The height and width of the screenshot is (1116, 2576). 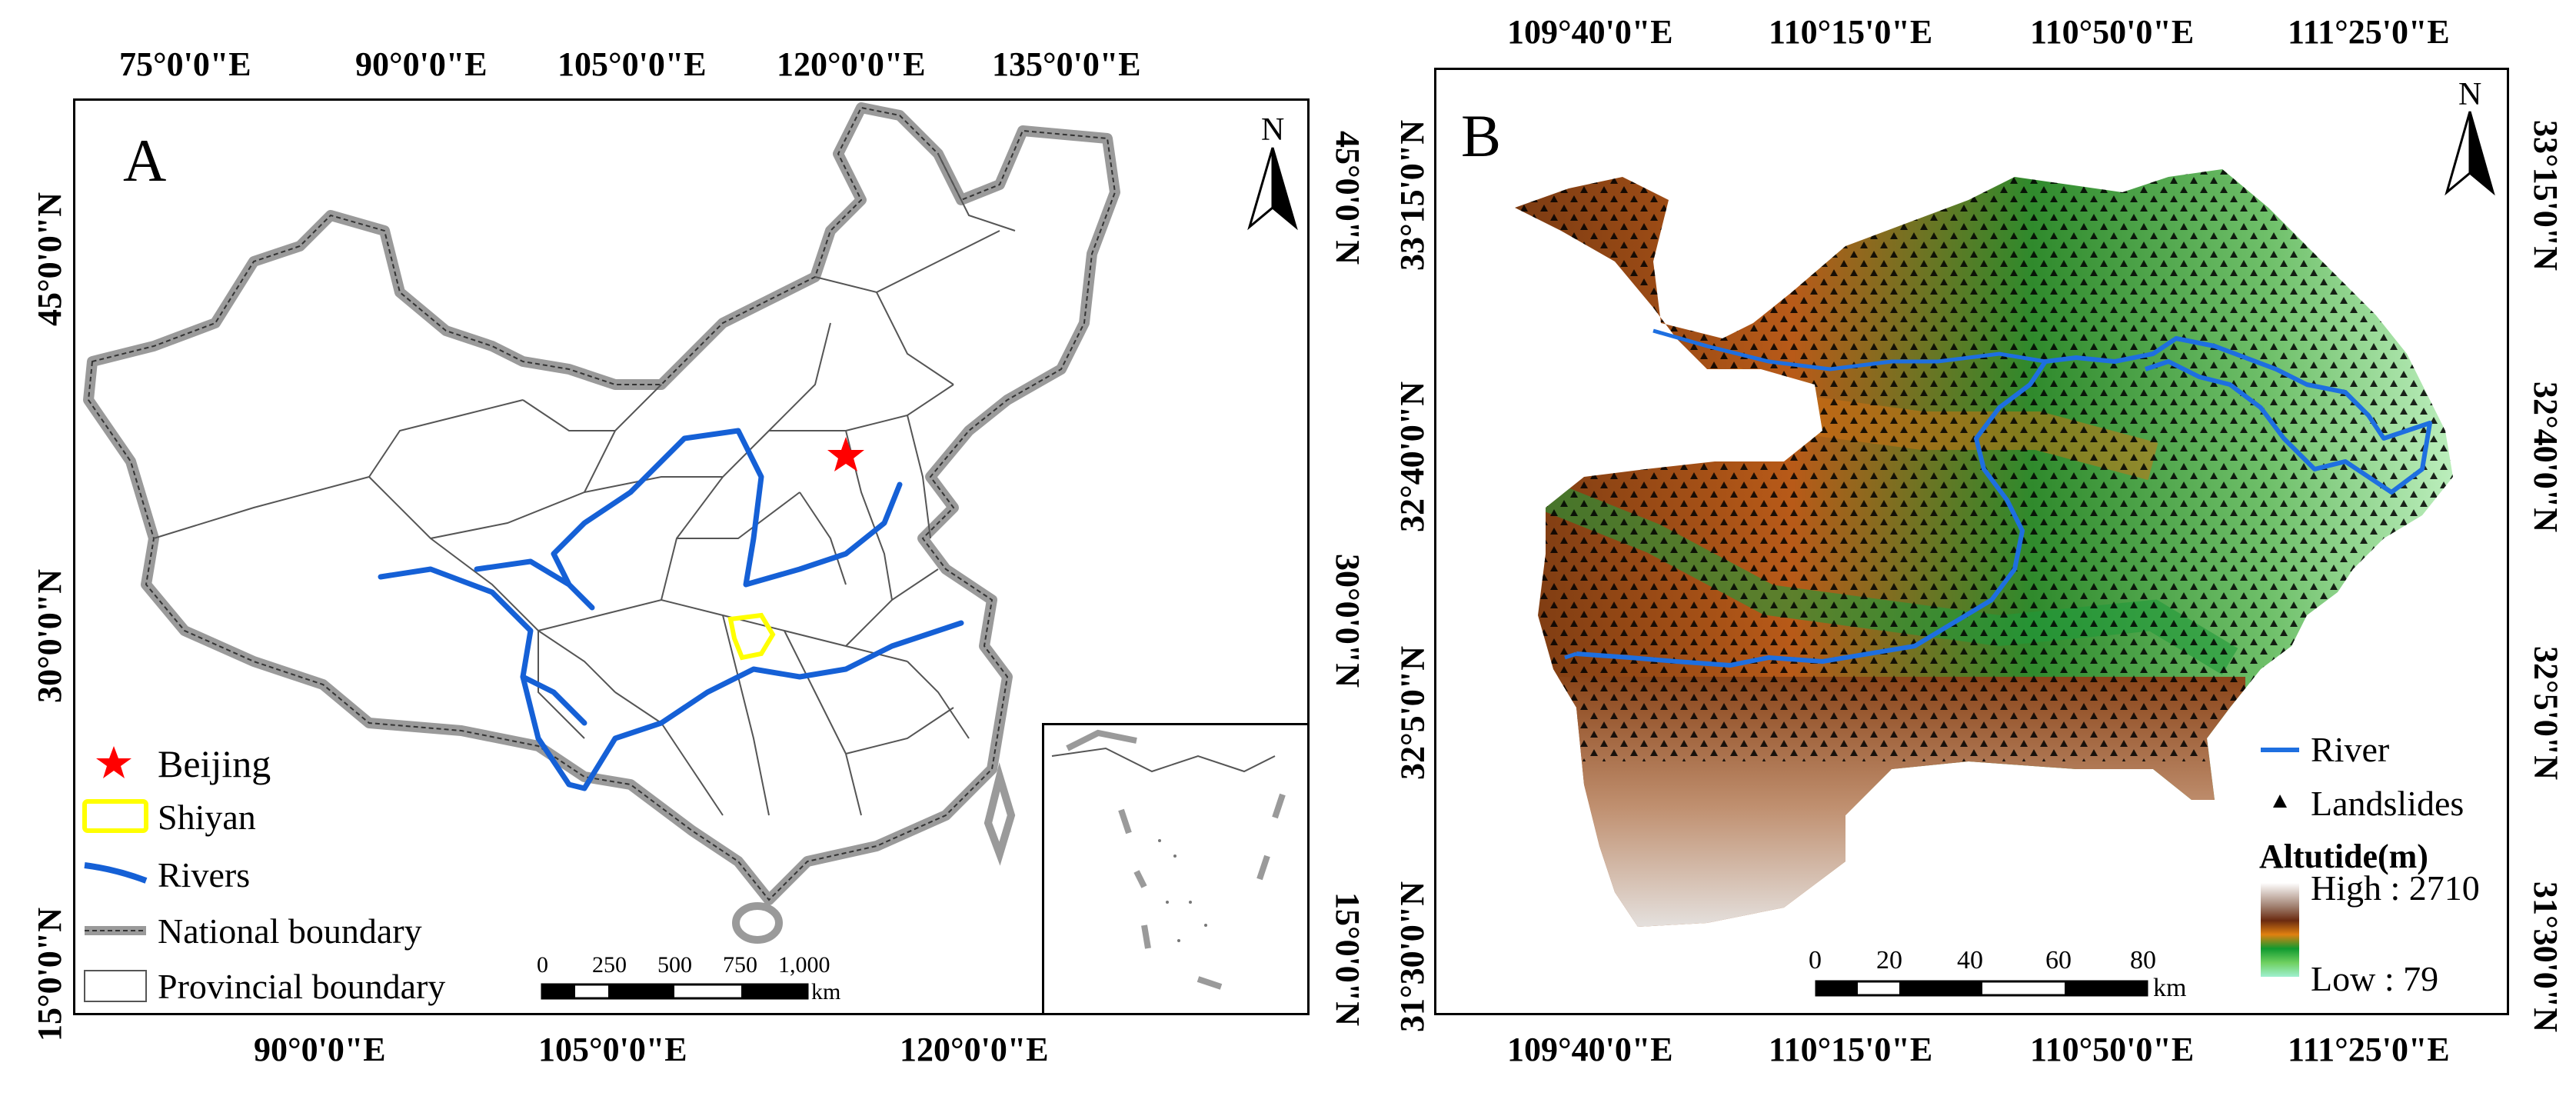 I want to click on legend-shiyan-icon, so click(x=115, y=816).